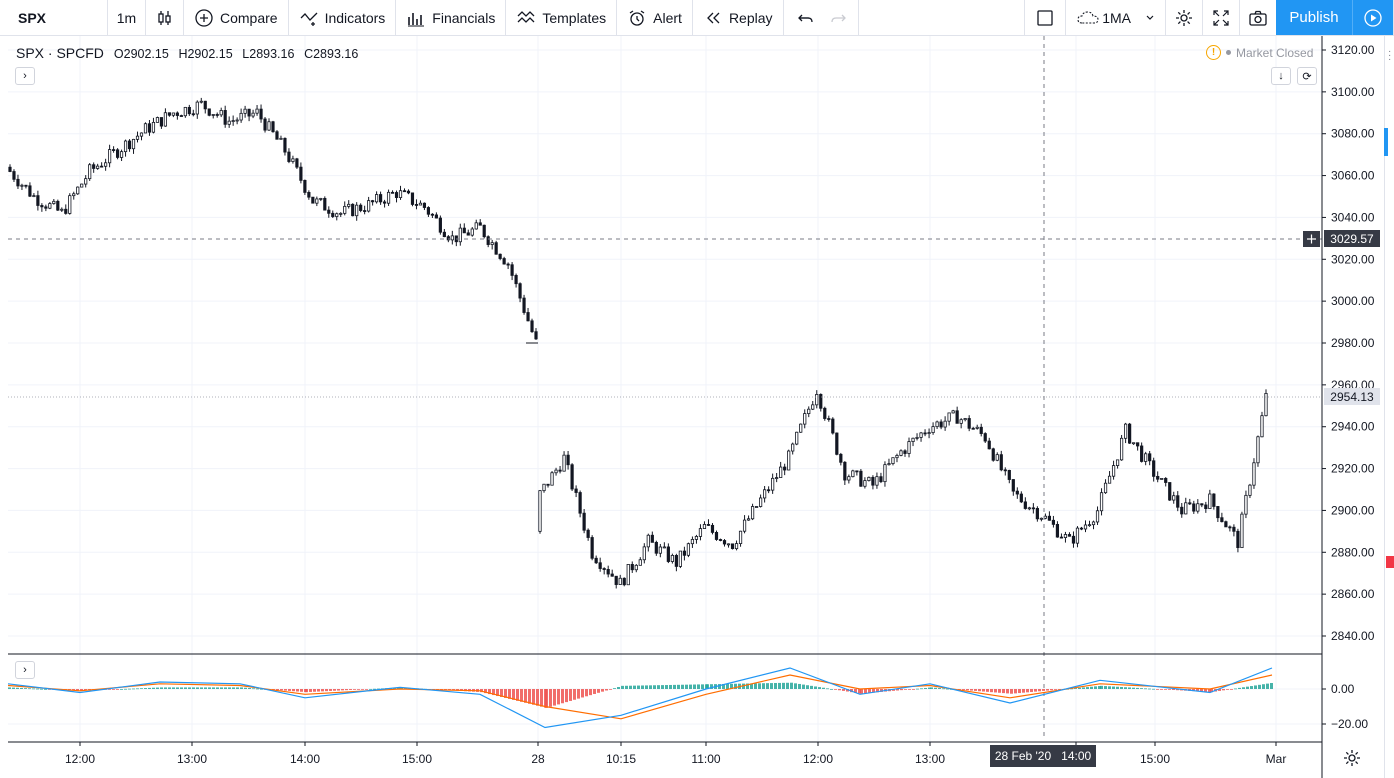 The width and height of the screenshot is (1394, 778). What do you see at coordinates (1045, 17) in the screenshot?
I see `select-layout-button` at bounding box center [1045, 17].